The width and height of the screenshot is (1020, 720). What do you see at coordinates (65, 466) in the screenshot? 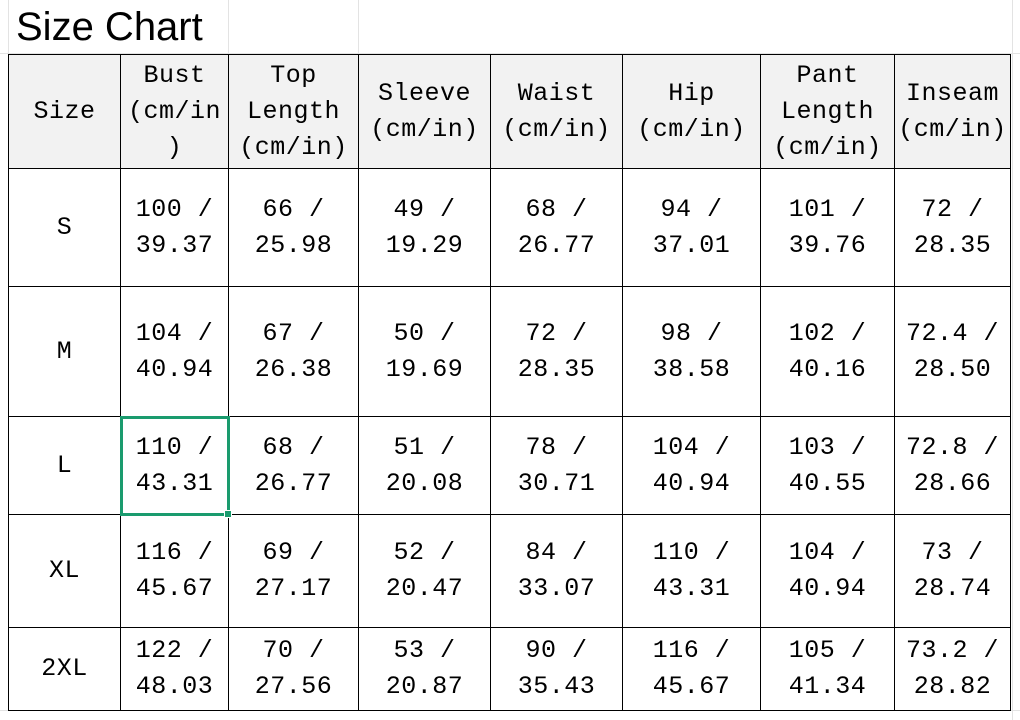
I see `size-label-cell: L` at bounding box center [65, 466].